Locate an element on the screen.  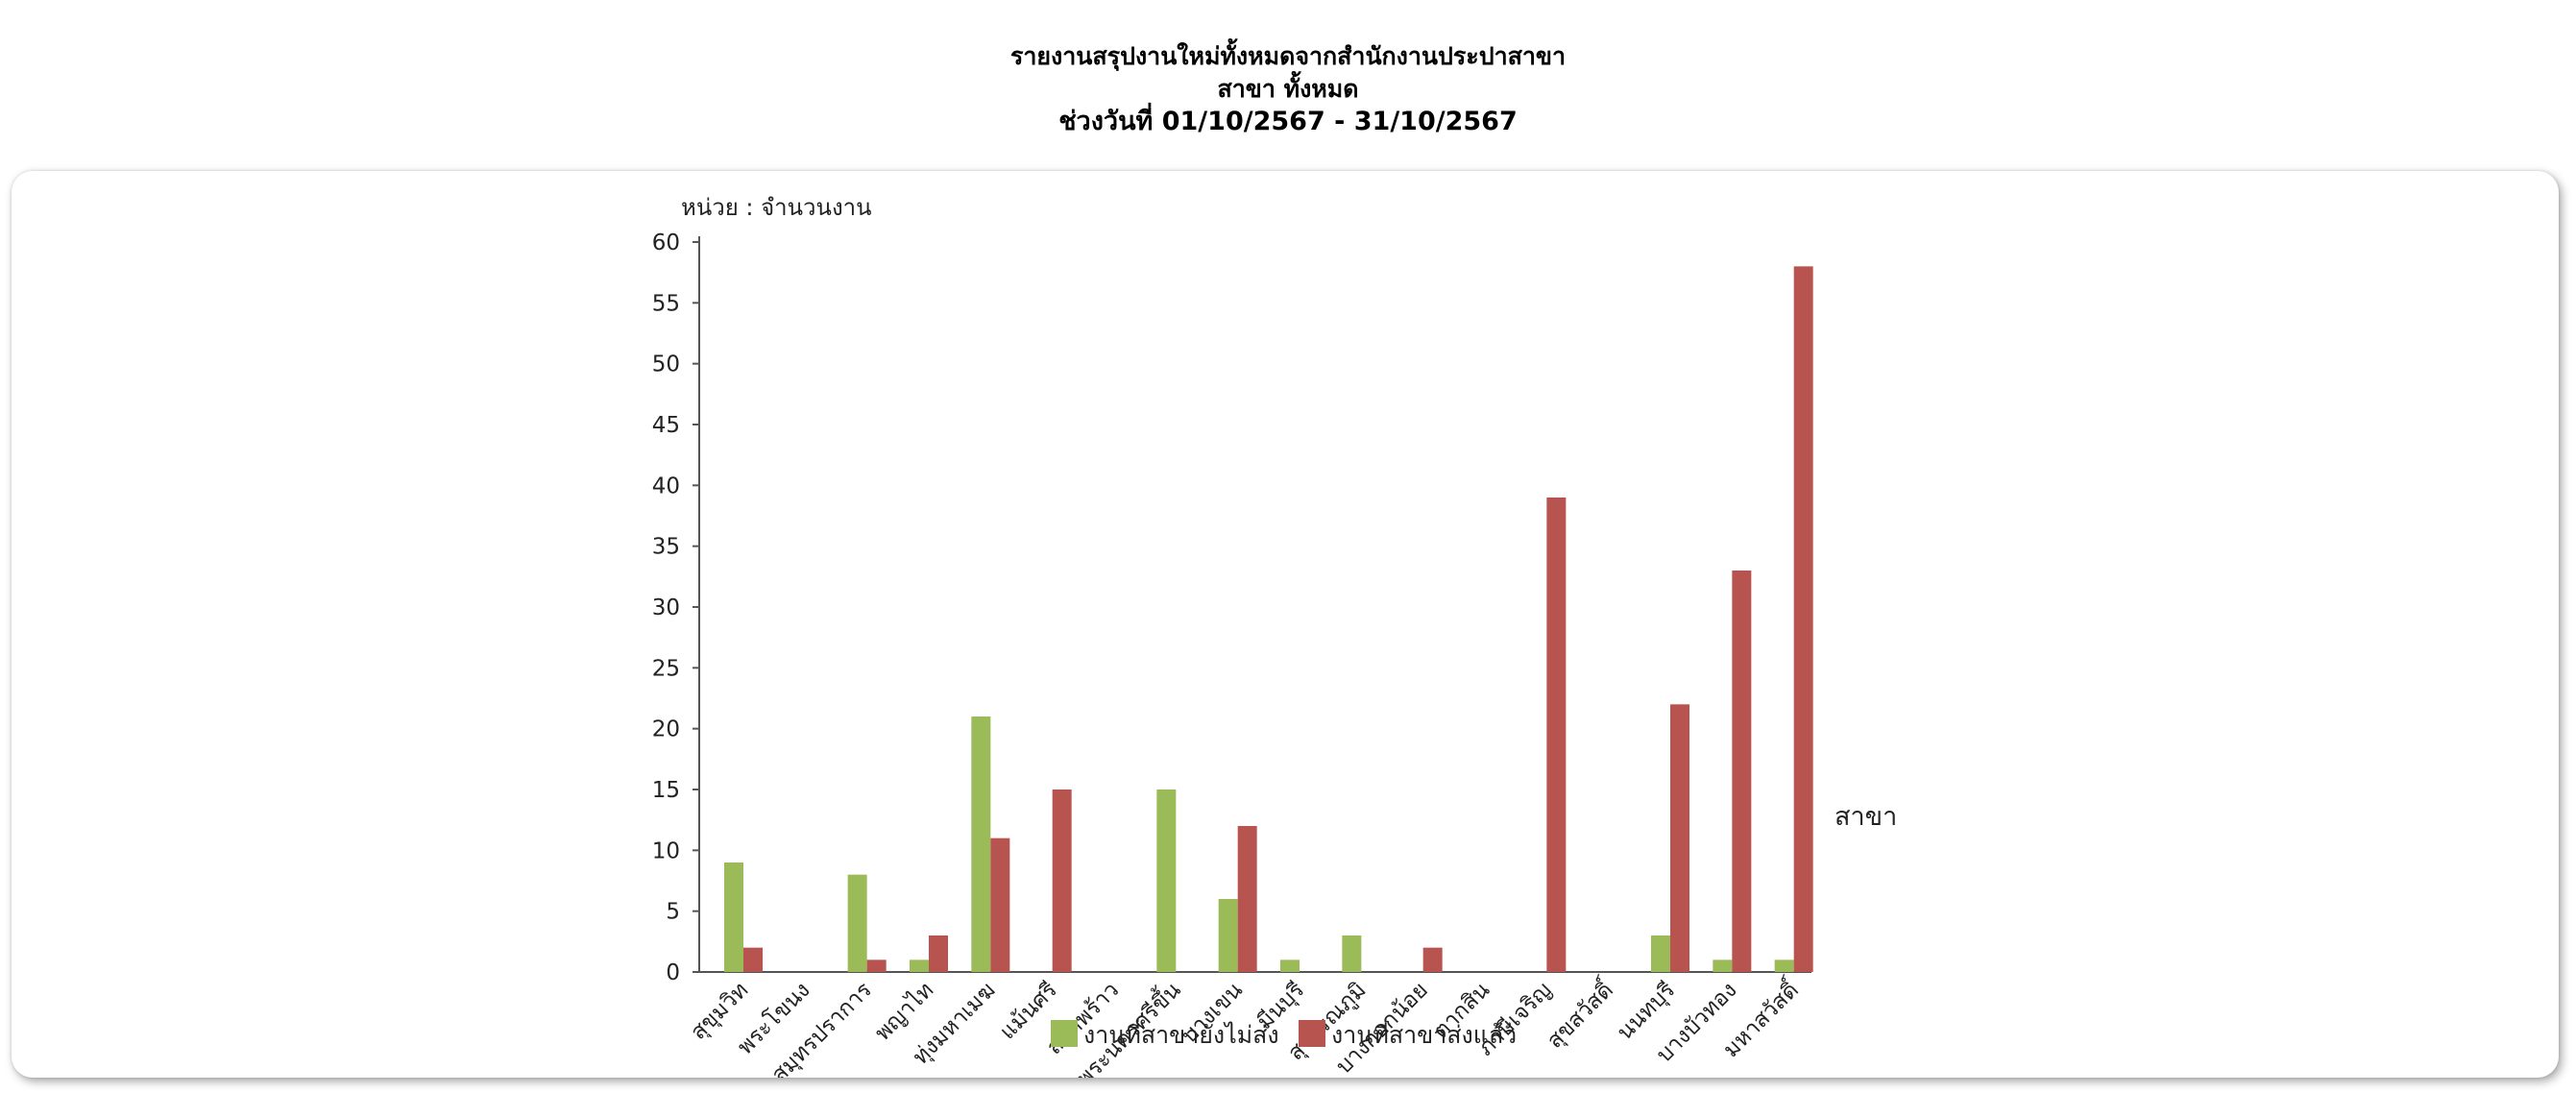
x-axis-title: สาขา is located at coordinates (1866, 817).